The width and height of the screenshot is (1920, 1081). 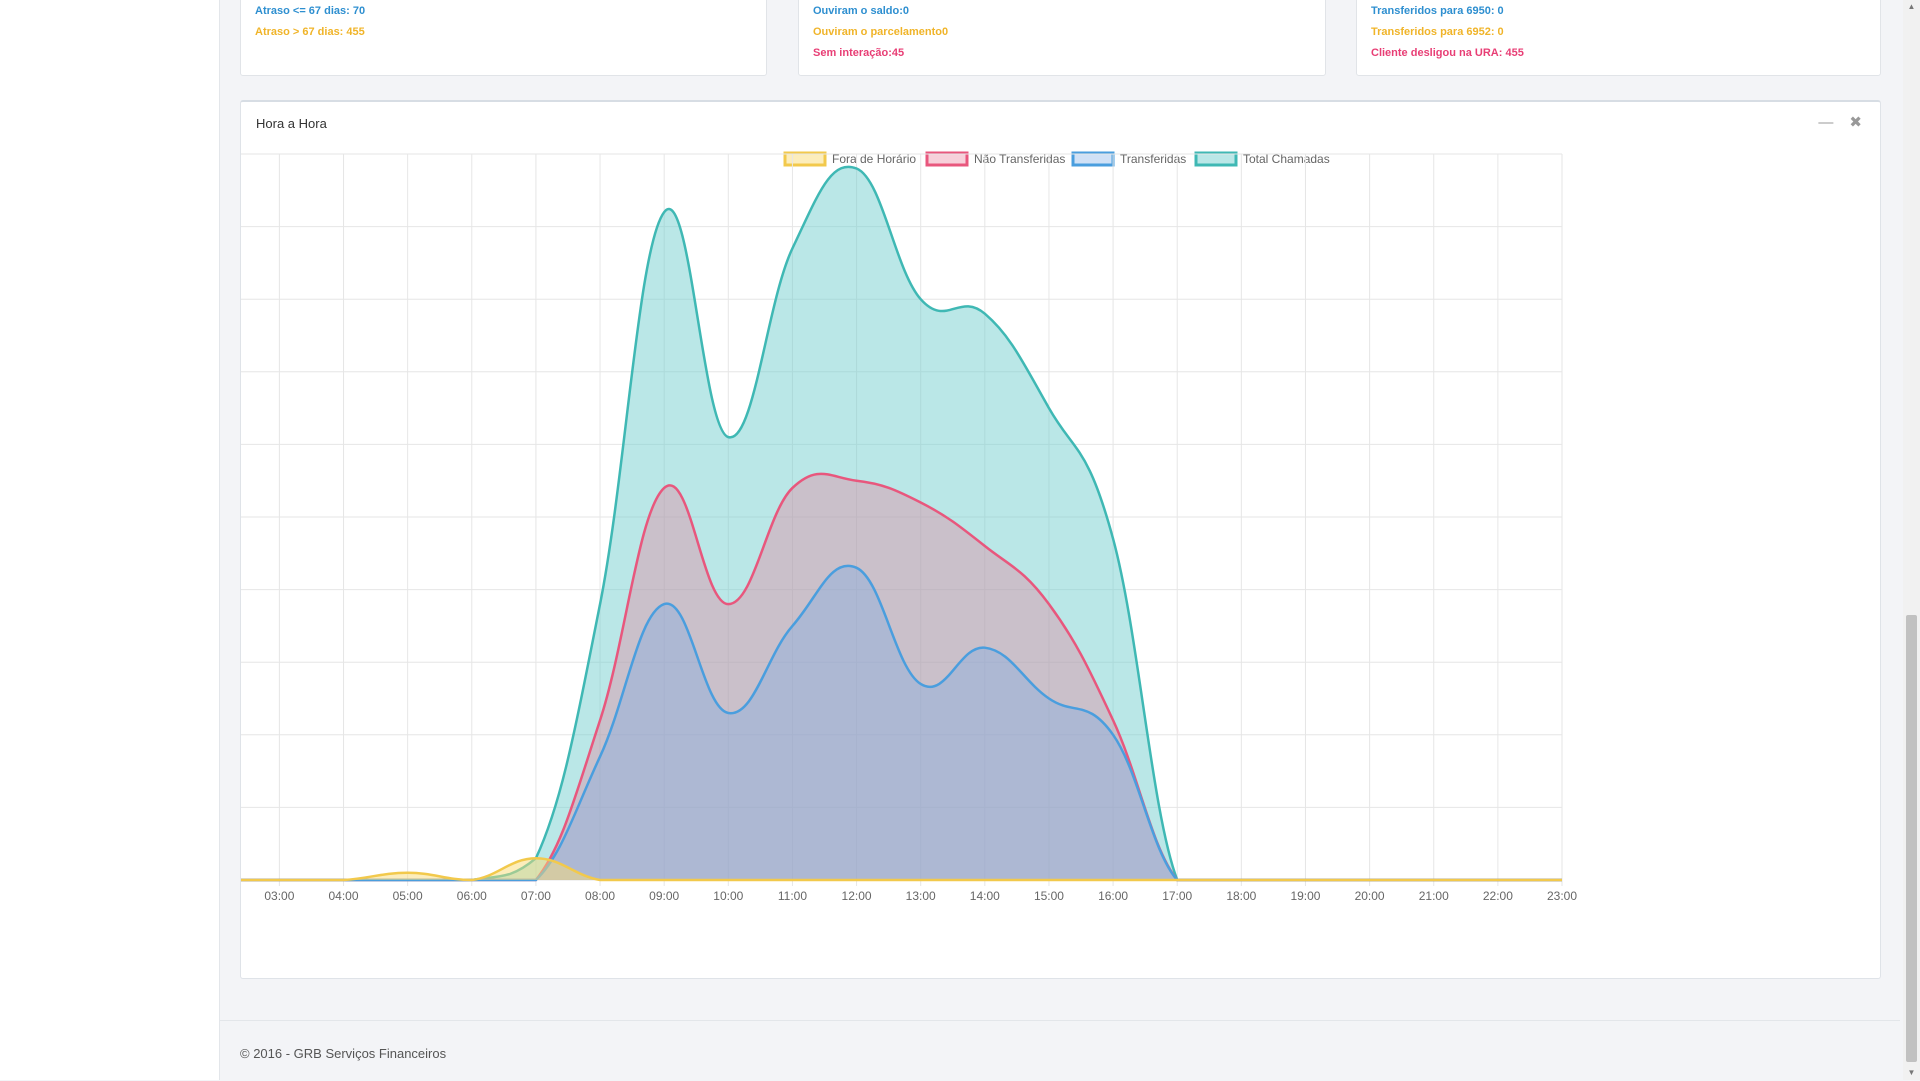 I want to click on x-tick-label: 13:00, so click(x=921, y=896).